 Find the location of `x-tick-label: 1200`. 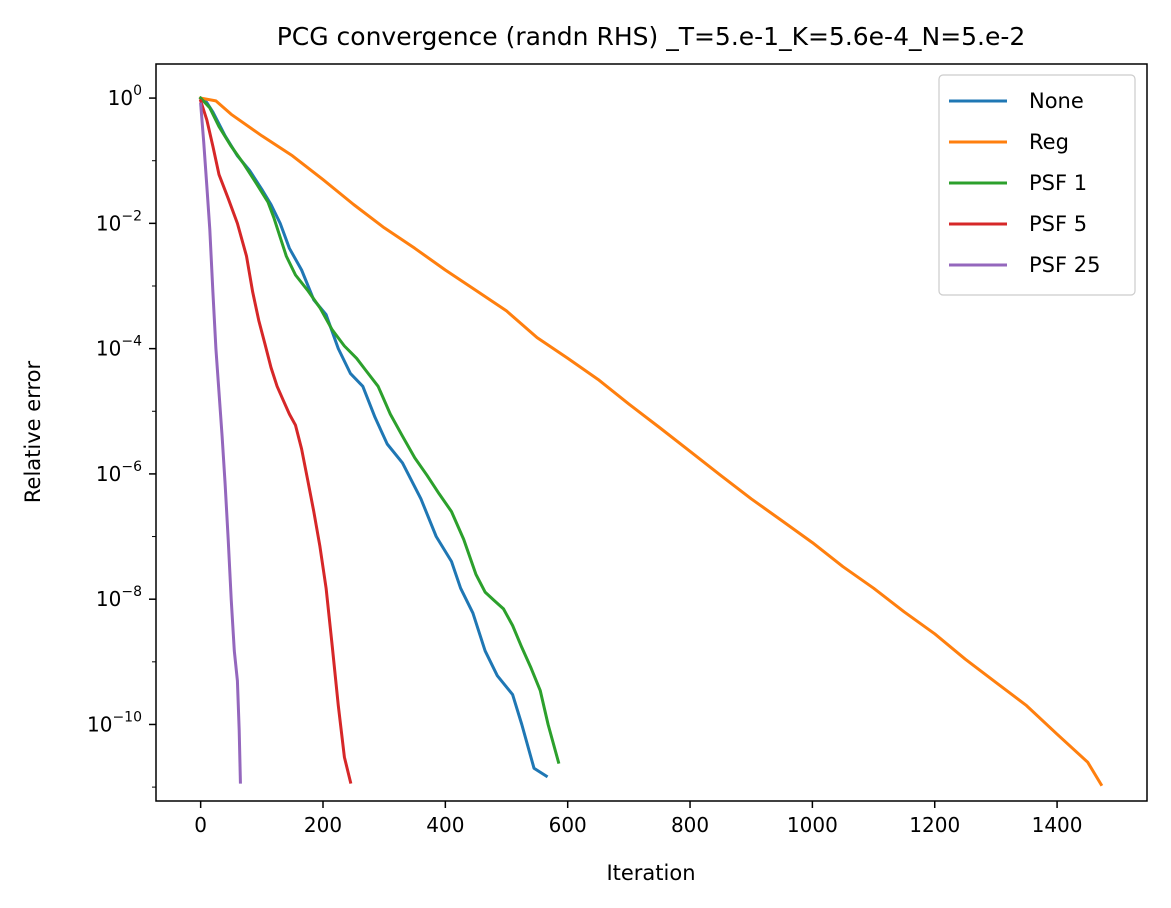

x-tick-label: 1200 is located at coordinates (934, 825).